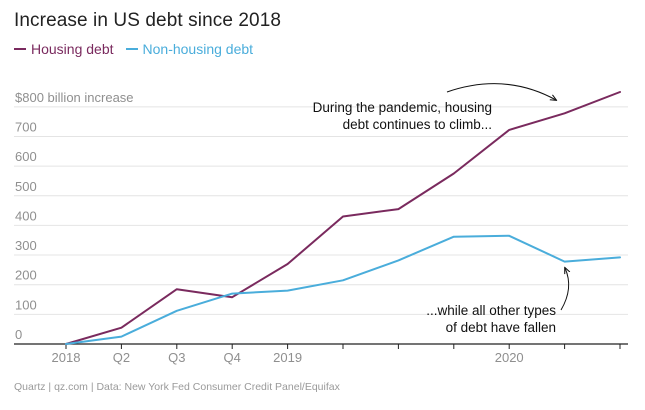  Describe the element at coordinates (72, 49) in the screenshot. I see `legend-label-housing: Housing debt` at that location.